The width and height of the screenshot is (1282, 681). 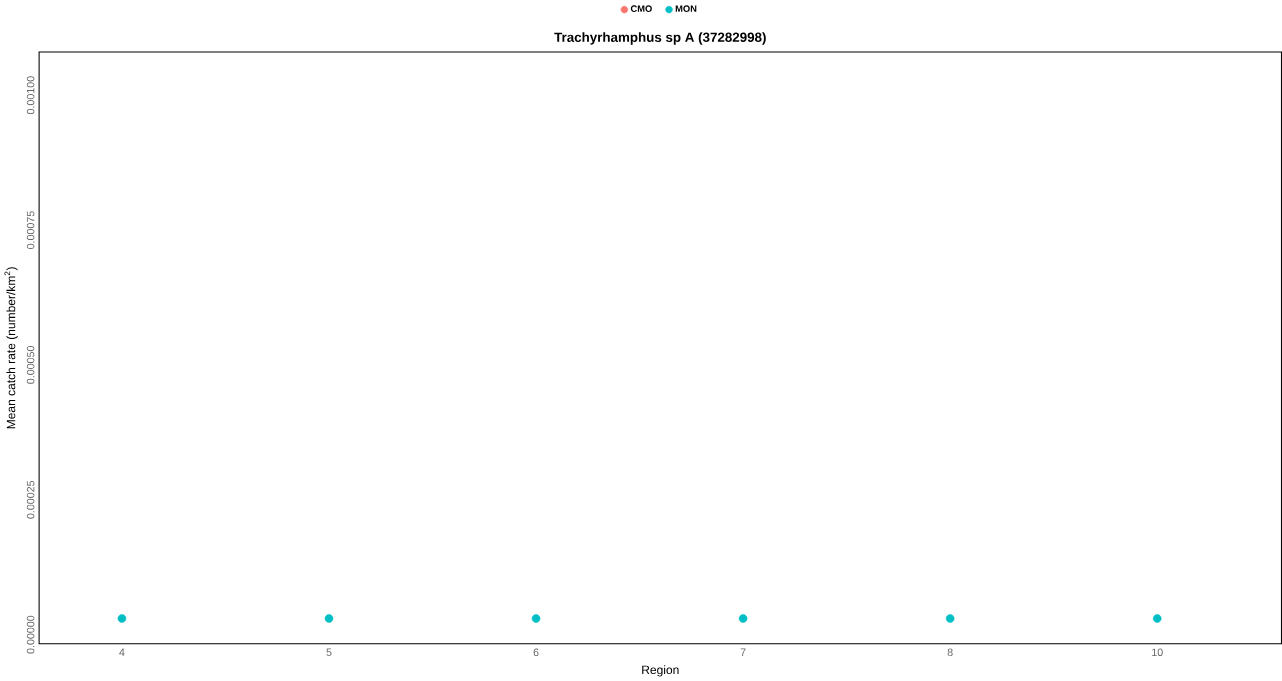 I want to click on x-tick-label: 6, so click(x=536, y=652).